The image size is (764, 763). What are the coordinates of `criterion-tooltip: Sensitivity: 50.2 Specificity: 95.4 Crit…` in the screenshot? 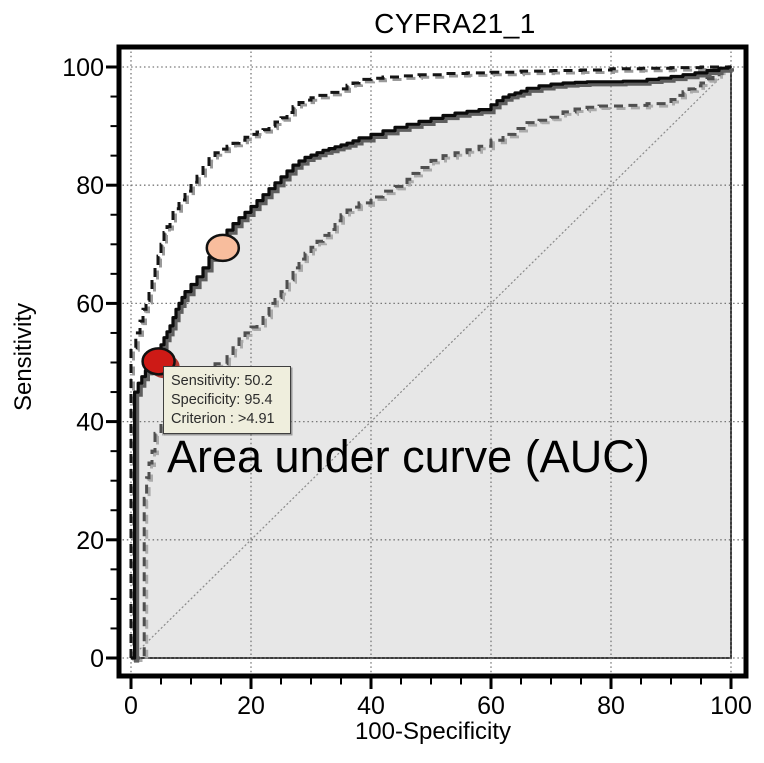 It's located at (227, 400).